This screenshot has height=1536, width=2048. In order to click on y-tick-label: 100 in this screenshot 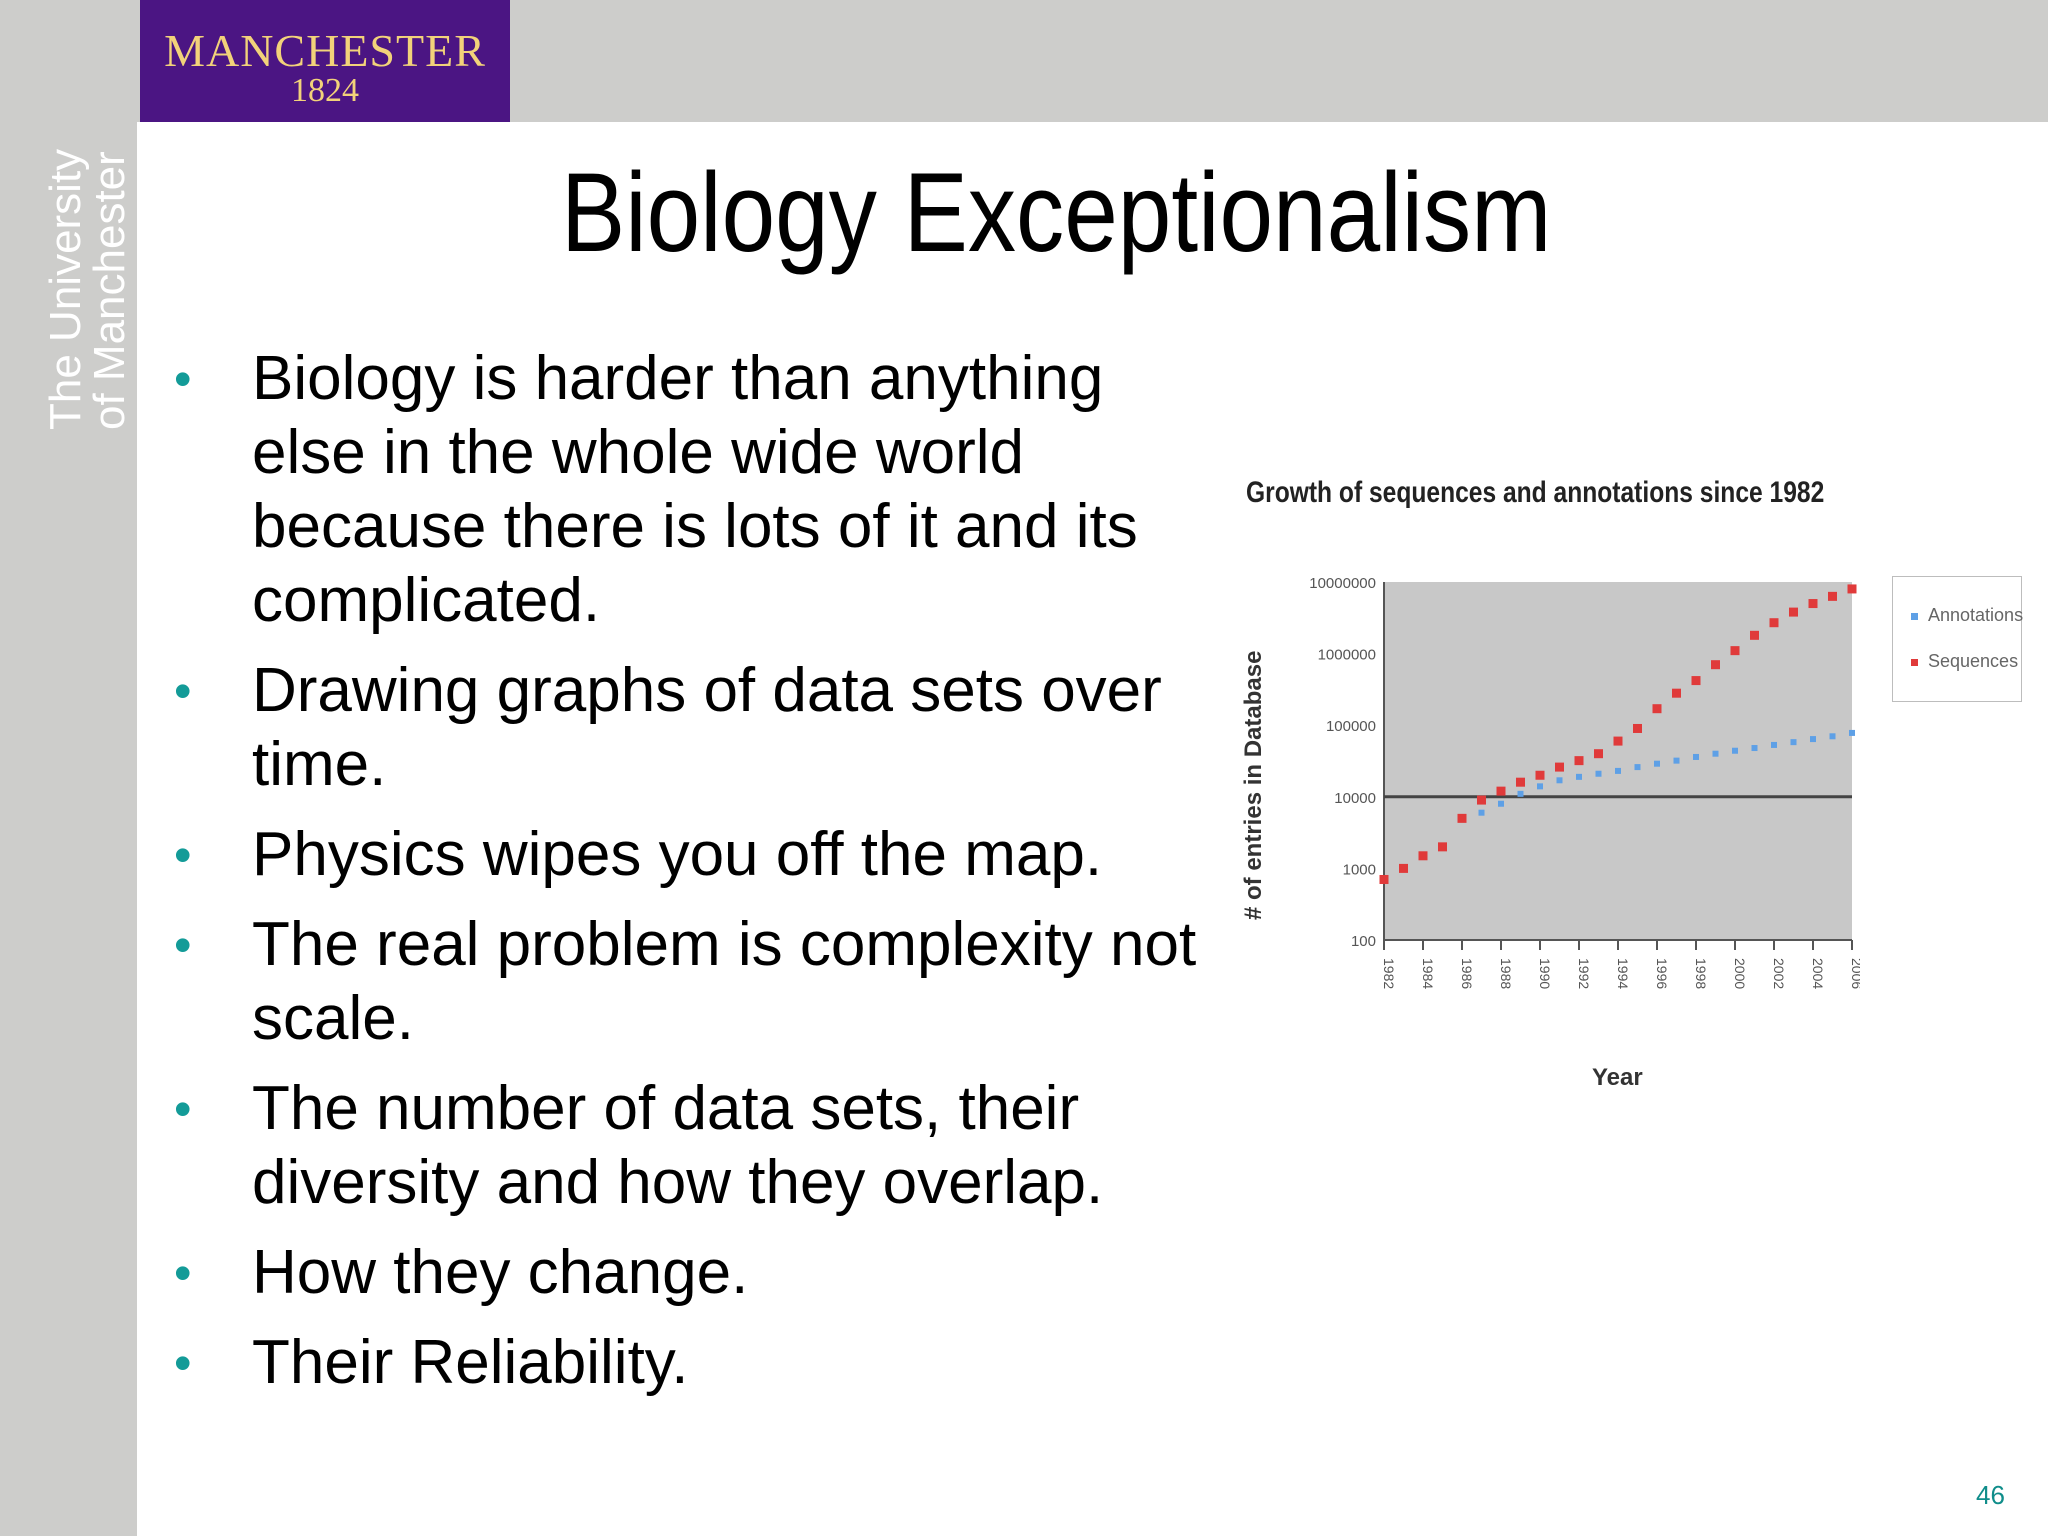, I will do `click(1363, 941)`.